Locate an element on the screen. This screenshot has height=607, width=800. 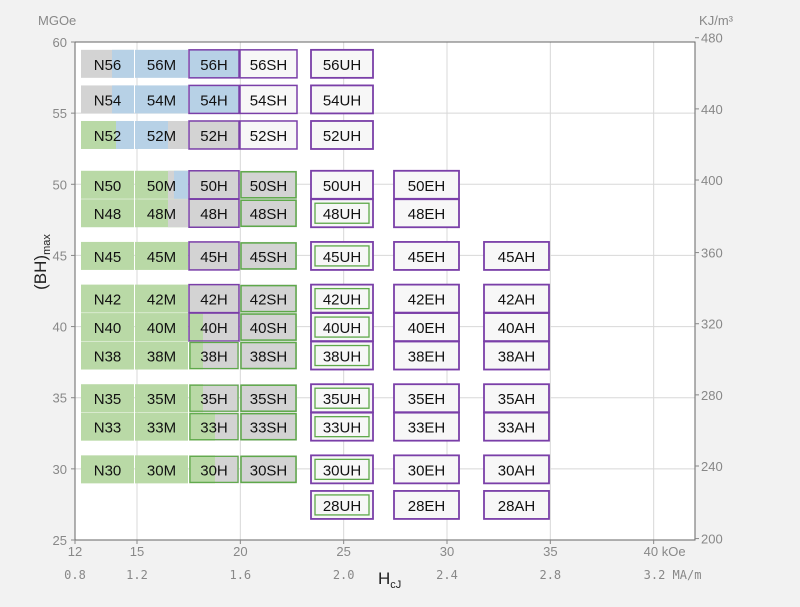
grade-label: 56H is located at coordinates (214, 65).